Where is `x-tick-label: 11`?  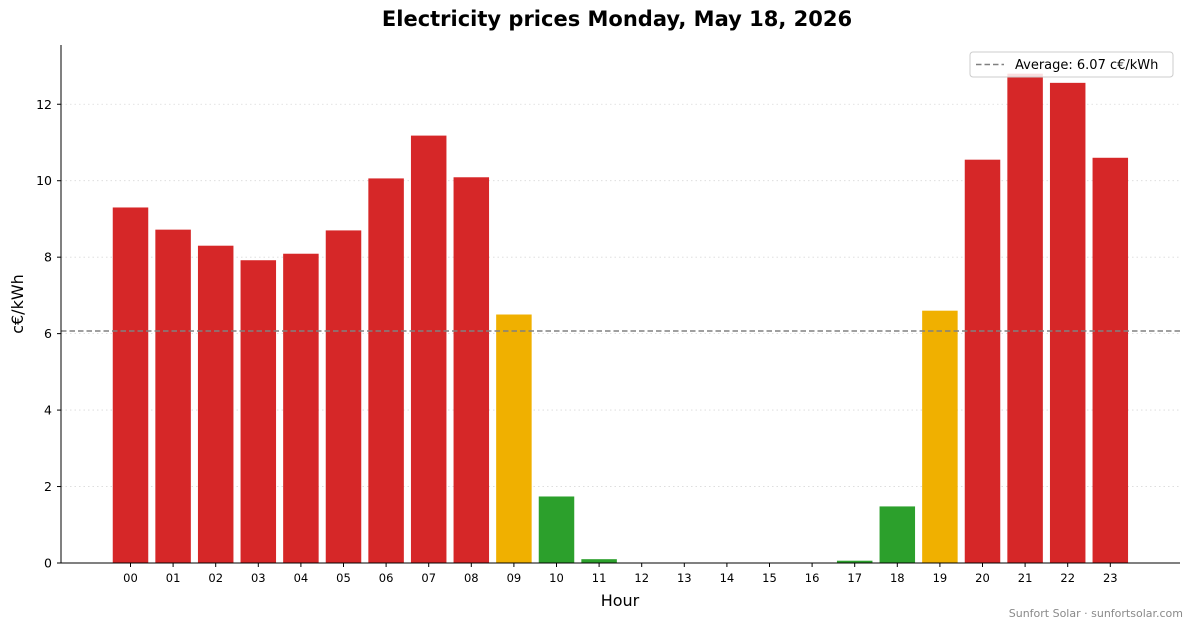
x-tick-label: 11 is located at coordinates (599, 578).